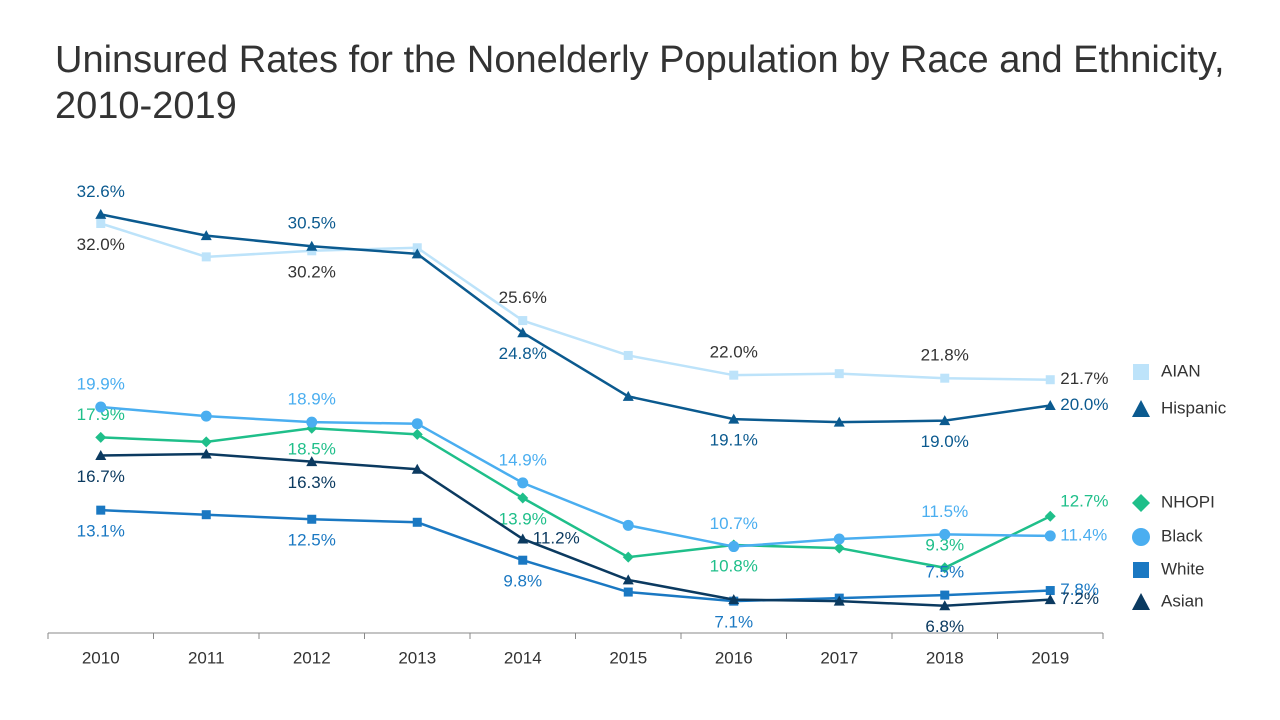 This screenshot has height=720, width=1280. I want to click on data-label: 13.9%, so click(523, 519).